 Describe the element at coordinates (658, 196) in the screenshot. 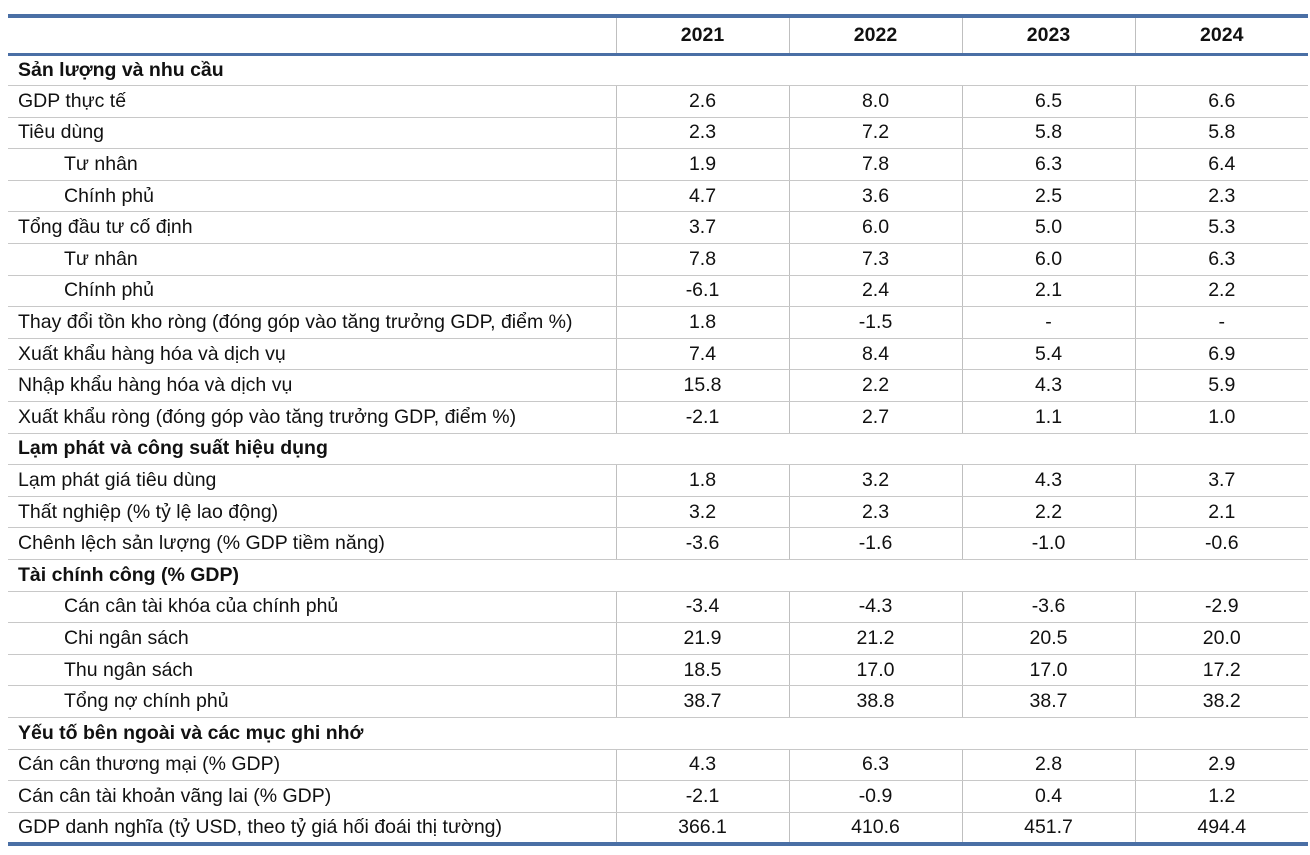

I see `table-row: Chính phủ 4.7 3.6 2.5 2.3` at that location.